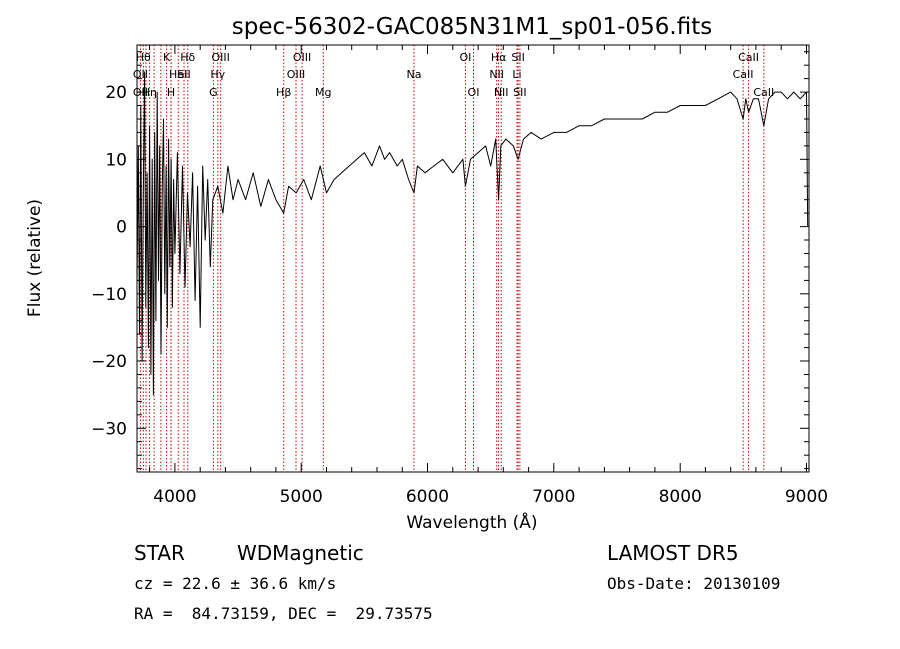 The image size is (900, 649). I want to click on marker-label-6: Hα, so click(499, 57).